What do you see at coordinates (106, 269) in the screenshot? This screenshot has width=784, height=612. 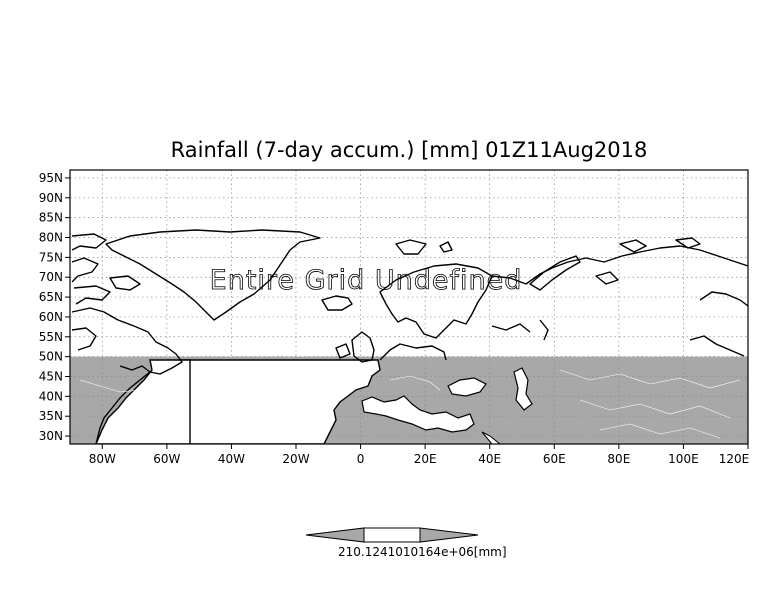 I see `canada-arctic-coast` at bounding box center [106, 269].